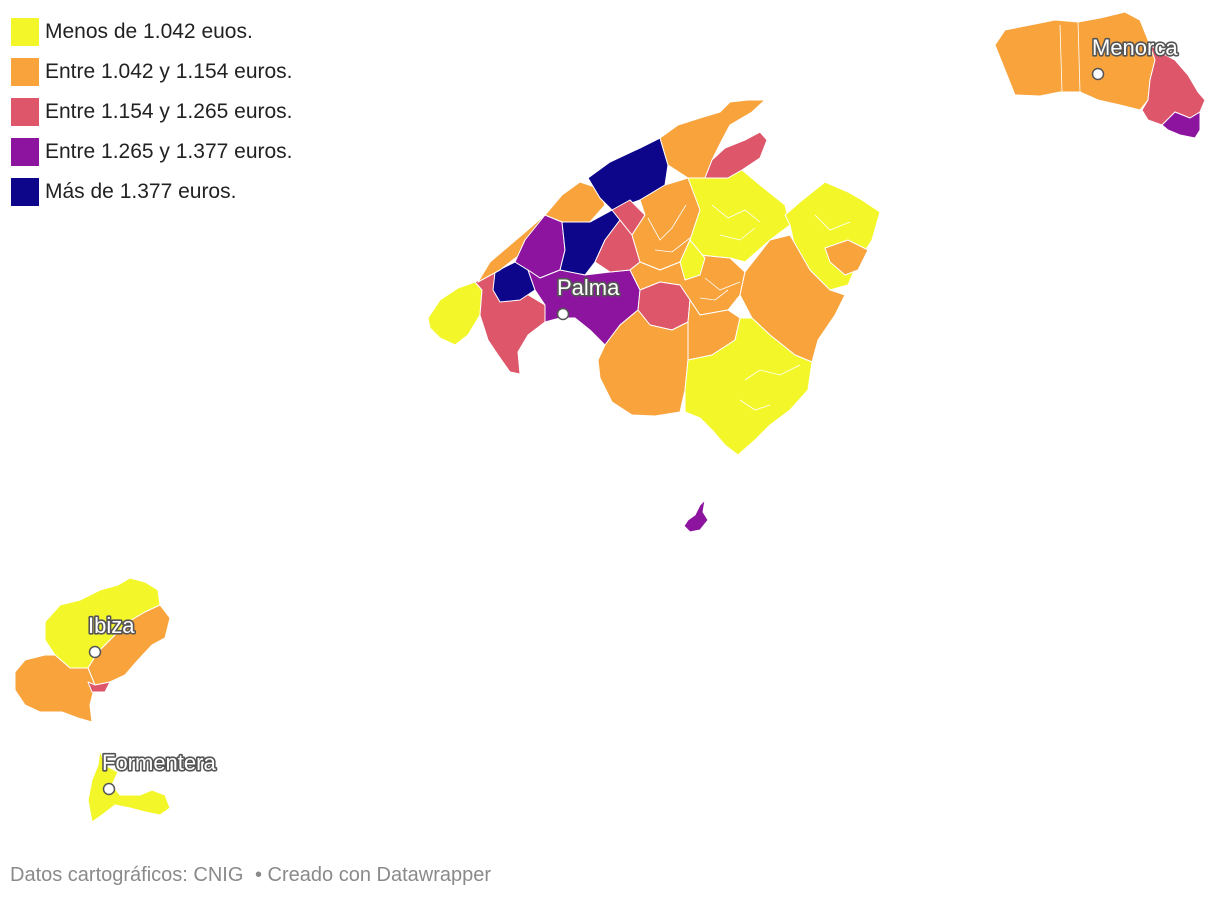 This screenshot has height=900, width=1220. What do you see at coordinates (169, 111) in the screenshot?
I see `legend-label: Entre 1.154 y 1.265 euros.` at bounding box center [169, 111].